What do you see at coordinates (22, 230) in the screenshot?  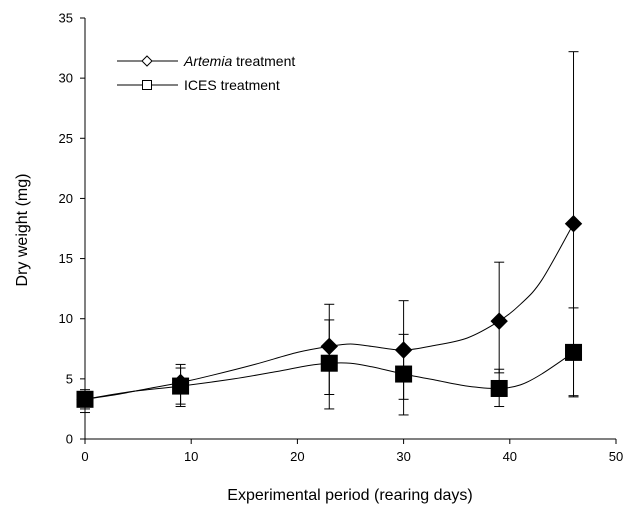 I see `y-axis-title: Dry weight (mg)` at bounding box center [22, 230].